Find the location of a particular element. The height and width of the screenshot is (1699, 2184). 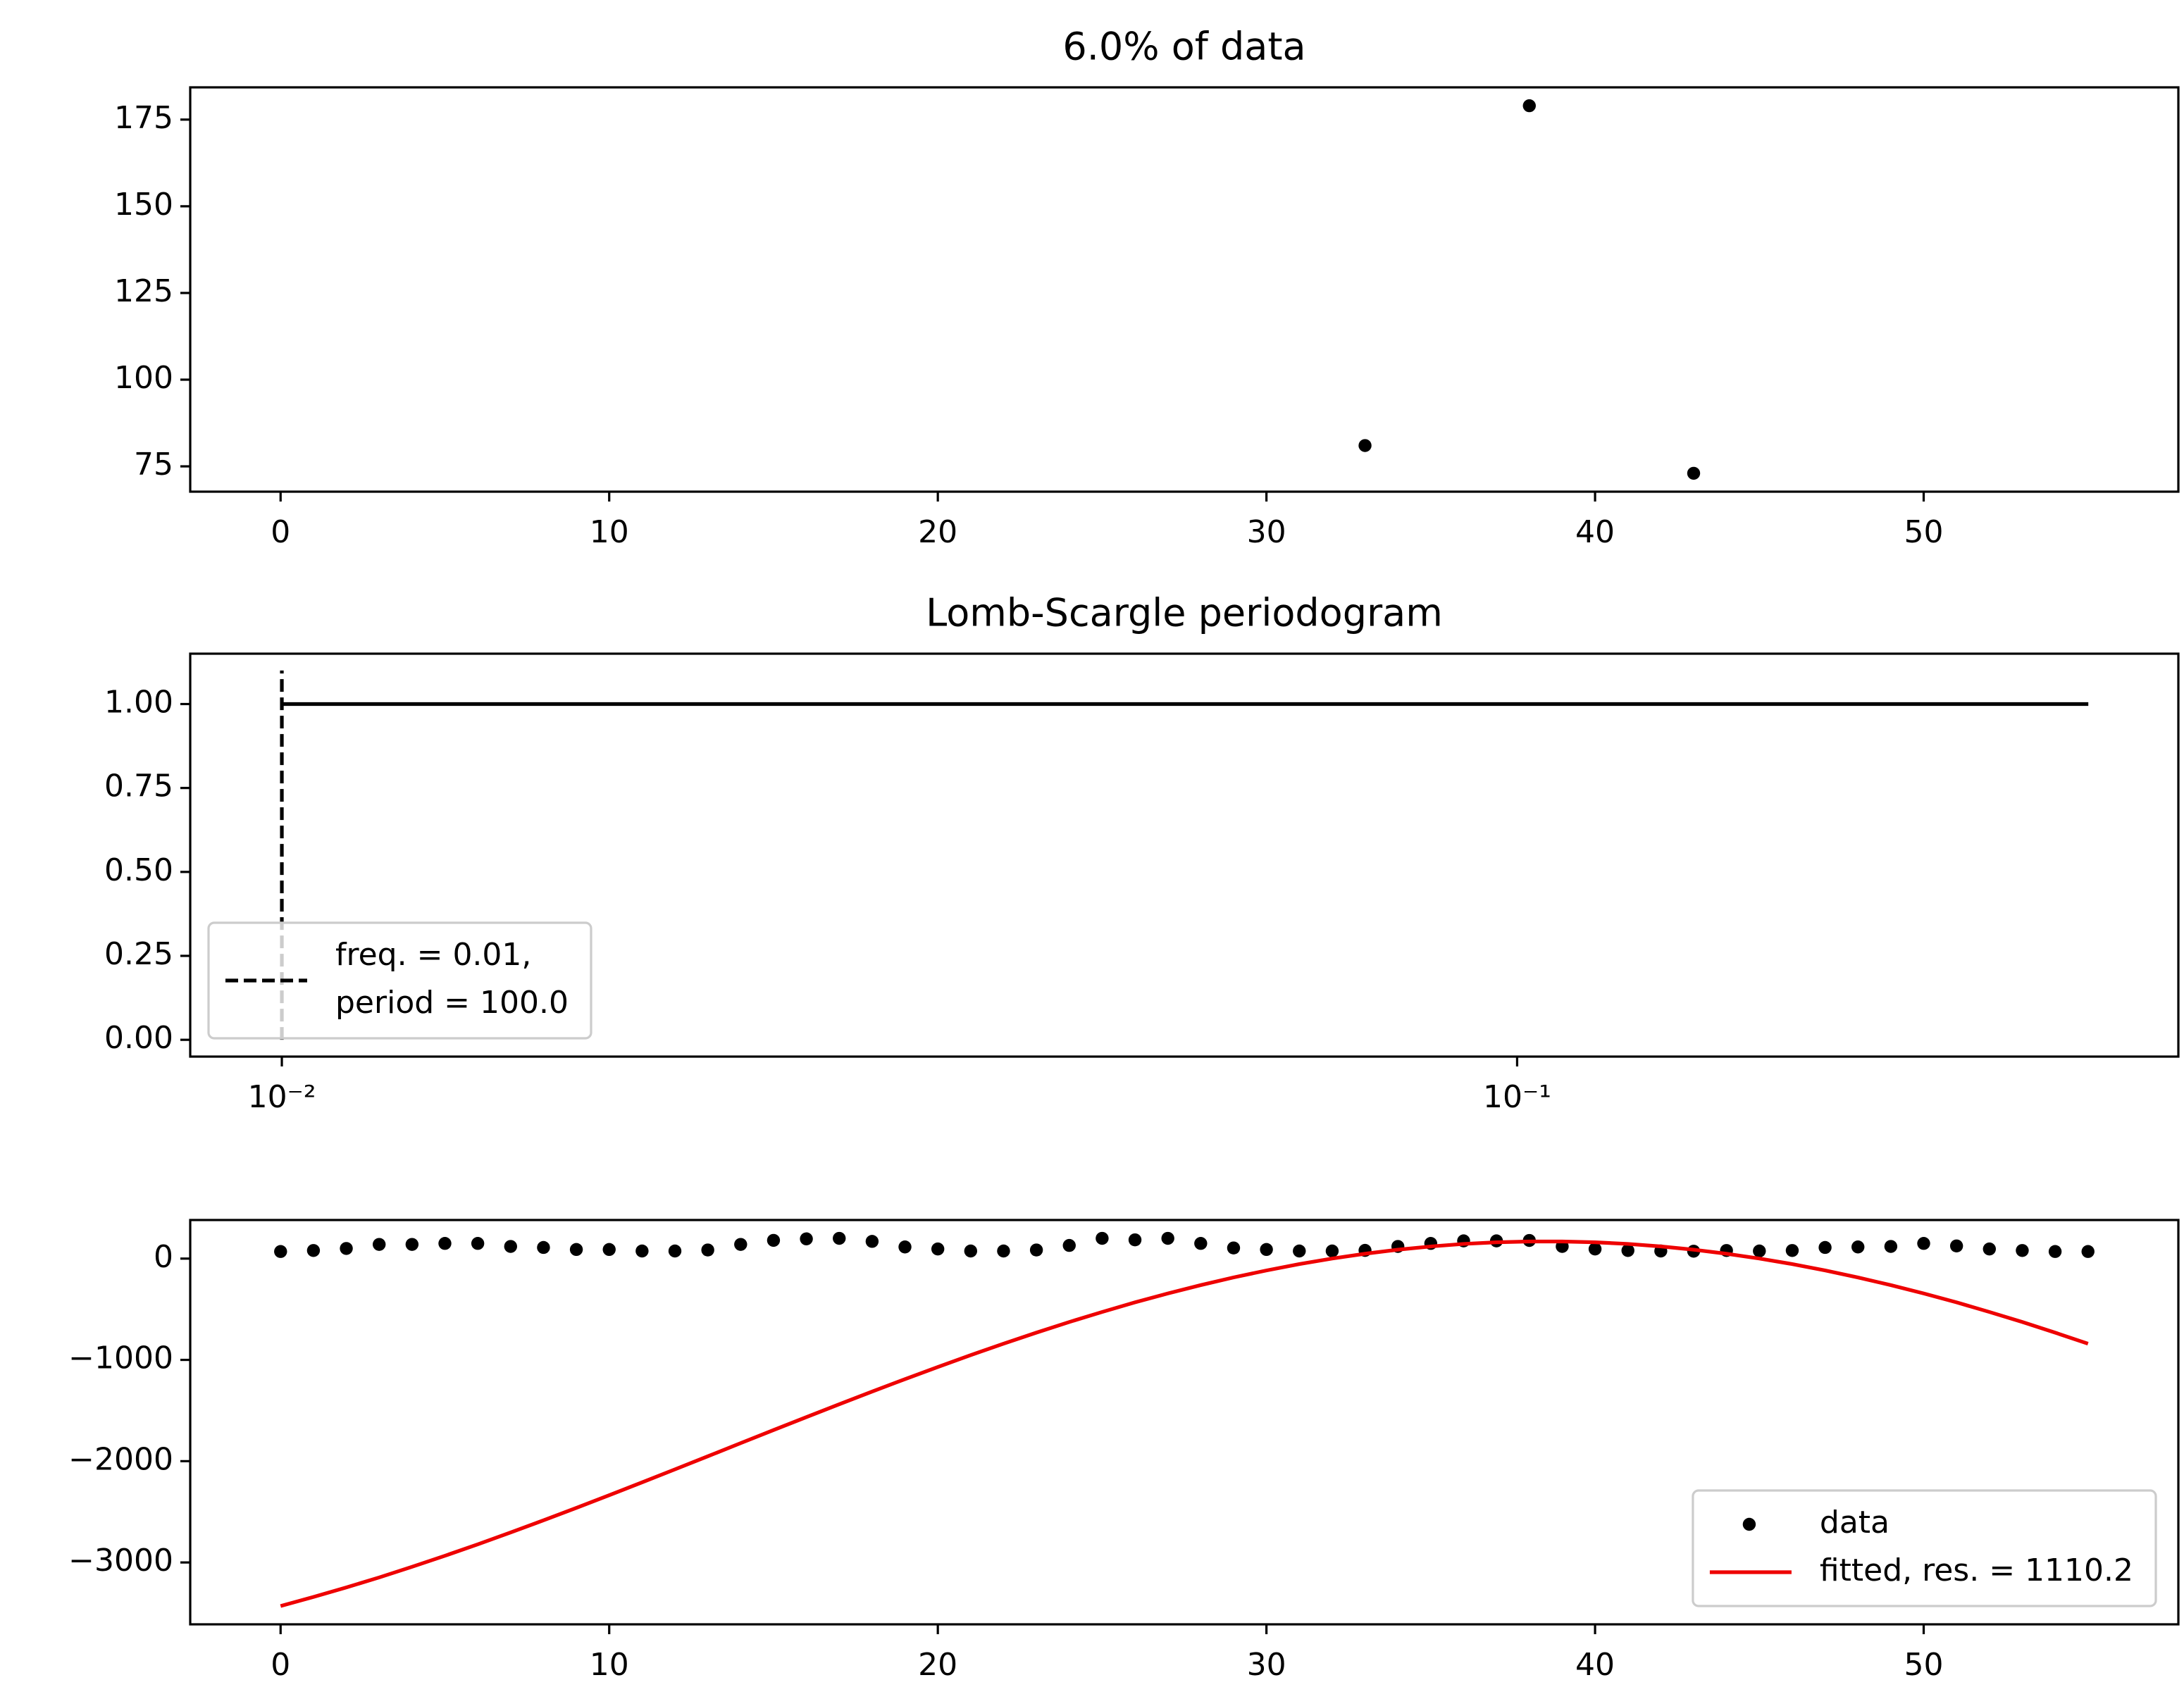

y-tick-label: −2000 is located at coordinates (120, 1459).